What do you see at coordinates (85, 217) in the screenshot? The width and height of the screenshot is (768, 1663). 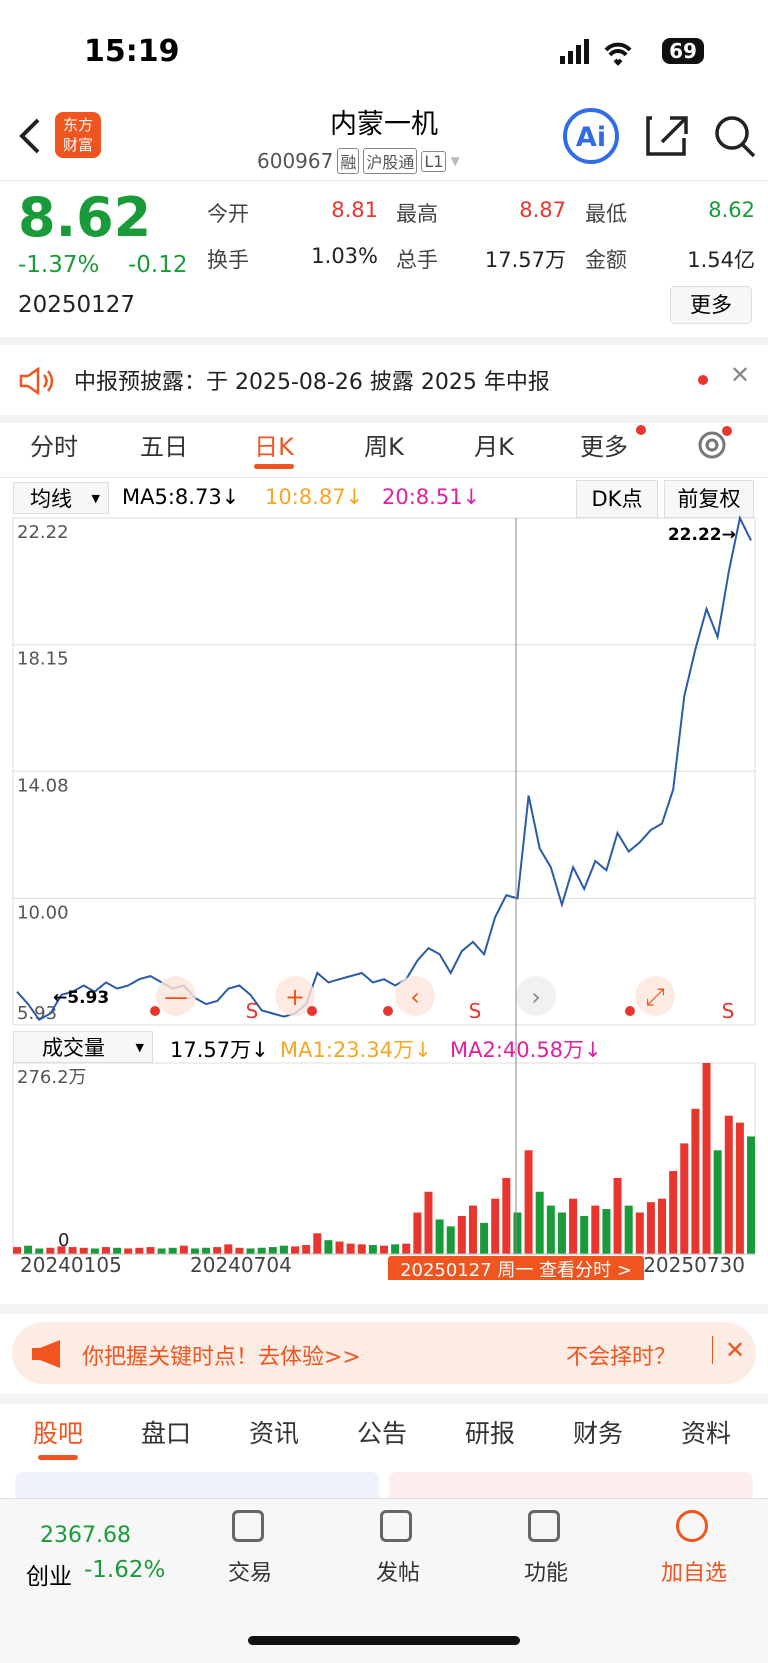 I see `last-price: 8.62` at bounding box center [85, 217].